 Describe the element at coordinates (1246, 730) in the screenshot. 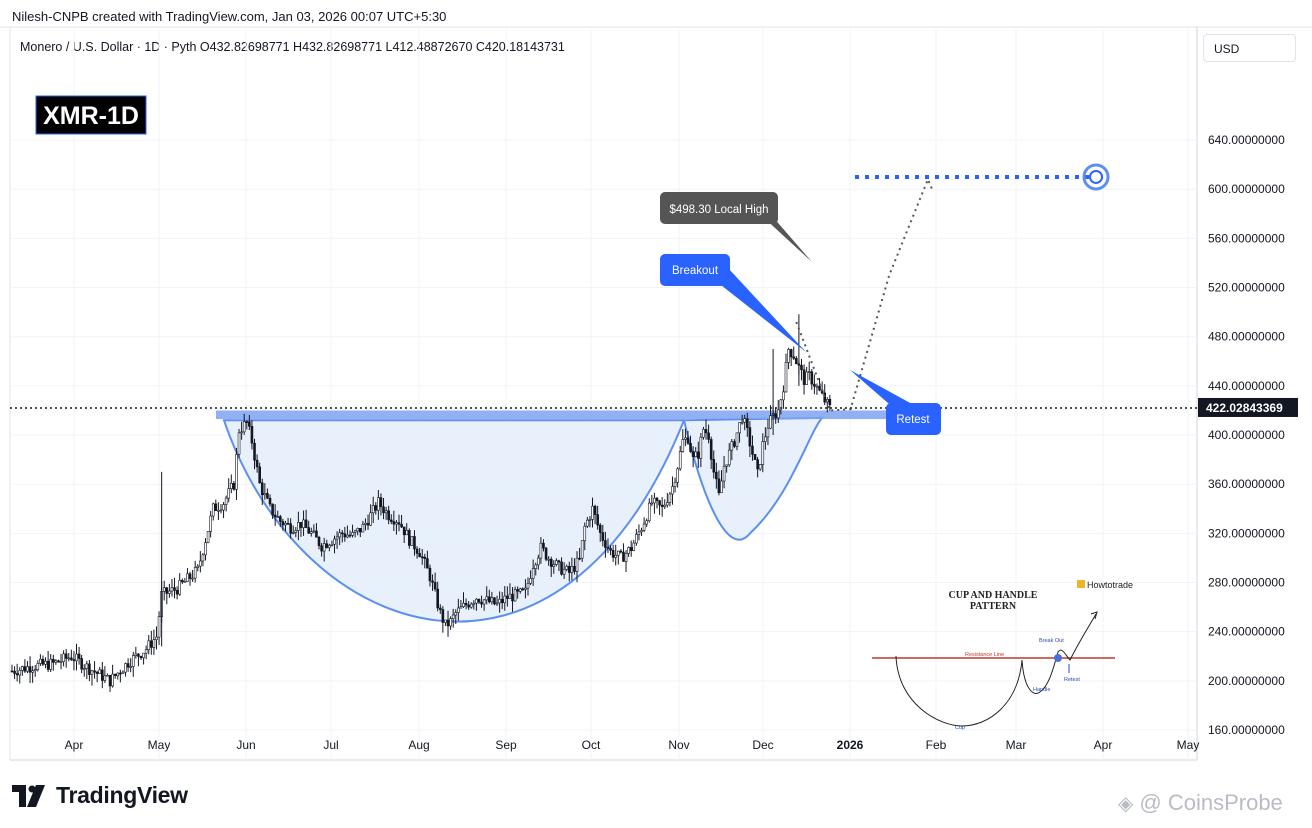

I see `price-tick-label: 160.00000000` at that location.